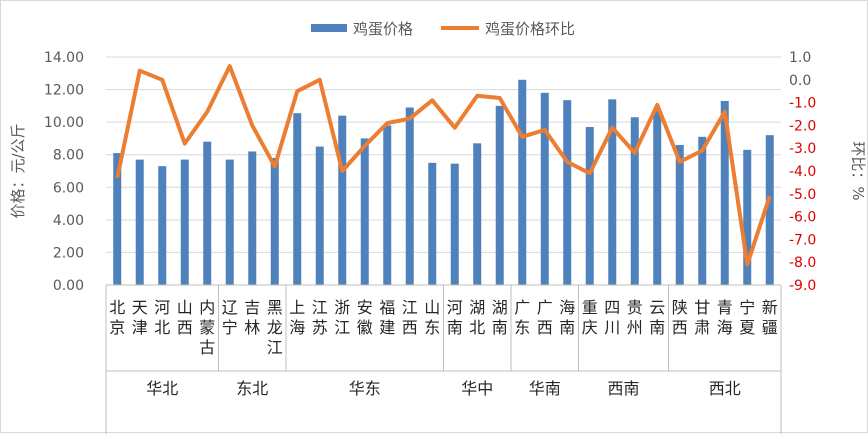  Describe the element at coordinates (702, 211) in the screenshot. I see `bar-甘肃` at that location.